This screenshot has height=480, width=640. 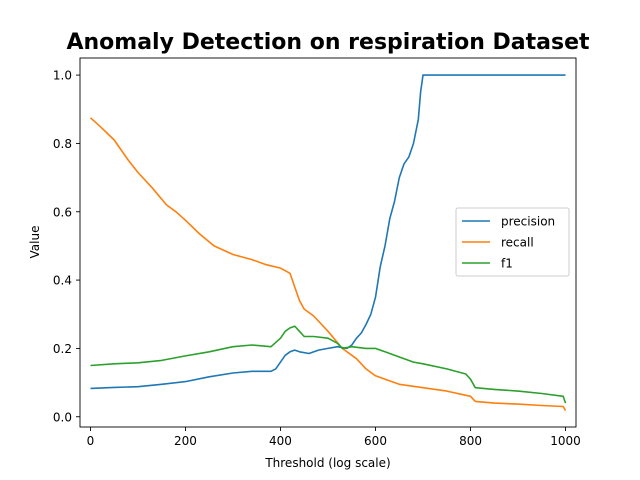 What do you see at coordinates (62, 144) in the screenshot?
I see `y-tick-label: 0.8` at bounding box center [62, 144].